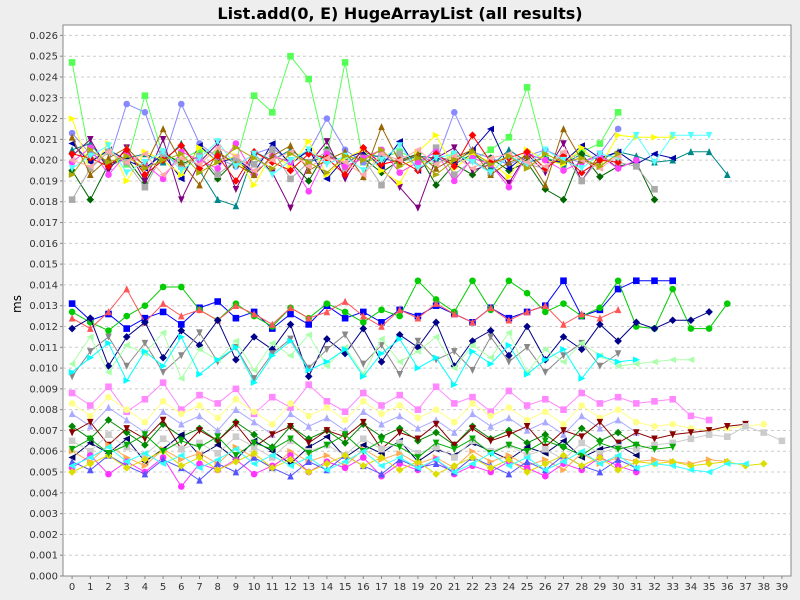 This screenshot has height=600, width=800. Describe the element at coordinates (43, 369) in the screenshot. I see `y-tick-label: 0.010` at that location.